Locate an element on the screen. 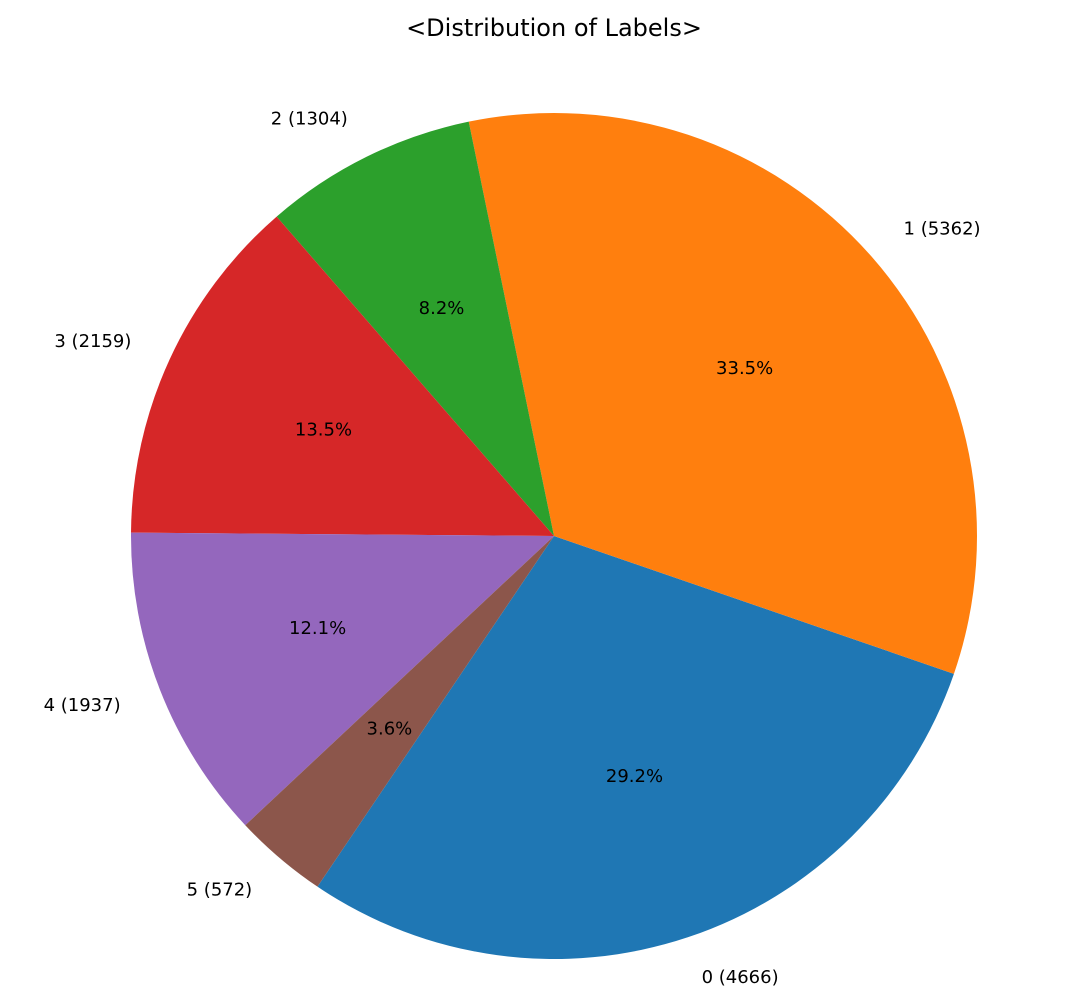 The width and height of the screenshot is (1088, 1000). slice-percent-5: 3.6% is located at coordinates (390, 729).